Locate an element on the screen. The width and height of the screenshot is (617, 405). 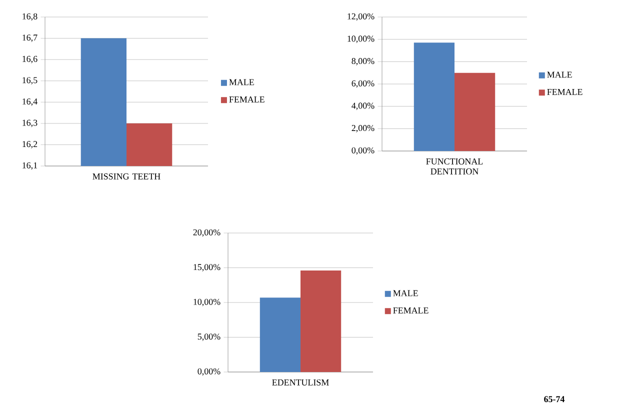
text: 65-74 is located at coordinates (554, 399).